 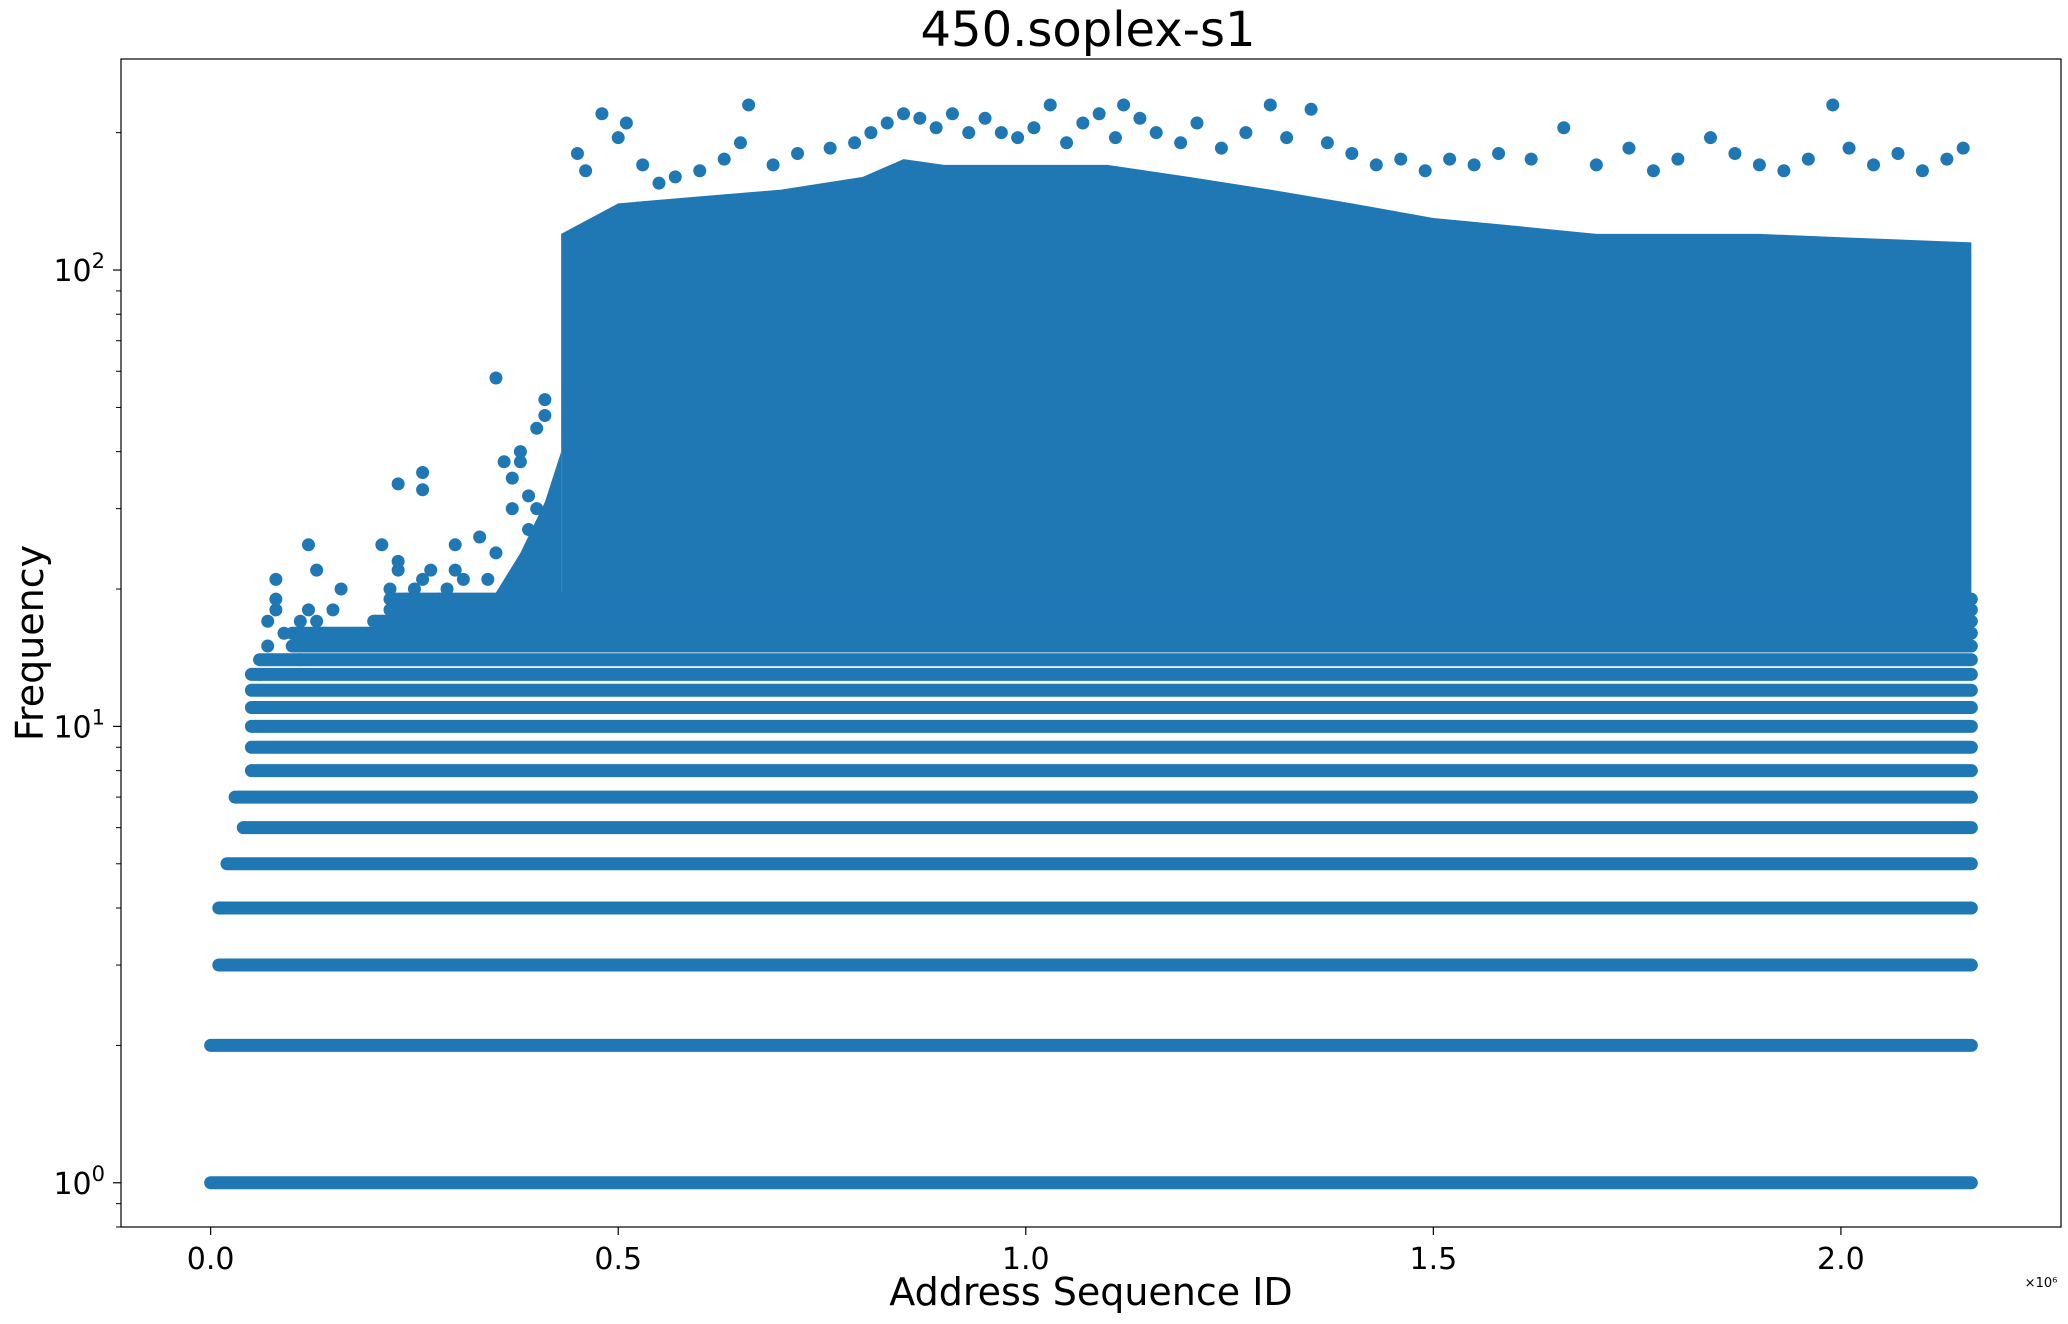 What do you see at coordinates (2041, 1283) in the screenshot?
I see `x-axis-scale-label: ×10⁶` at bounding box center [2041, 1283].